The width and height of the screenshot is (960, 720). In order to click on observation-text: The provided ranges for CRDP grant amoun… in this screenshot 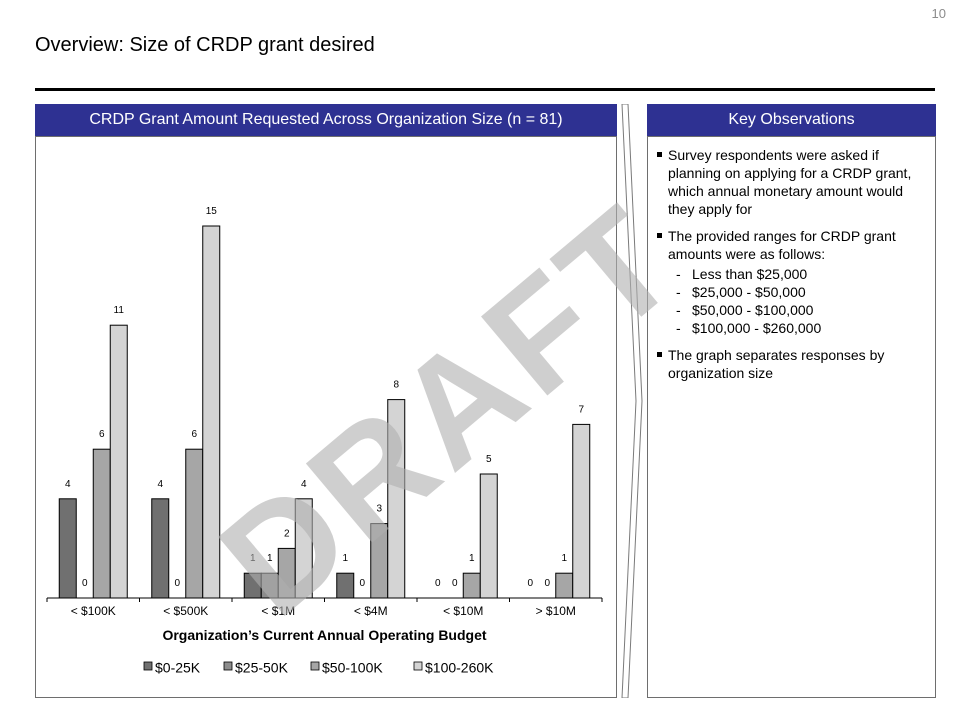, I will do `click(782, 245)`.